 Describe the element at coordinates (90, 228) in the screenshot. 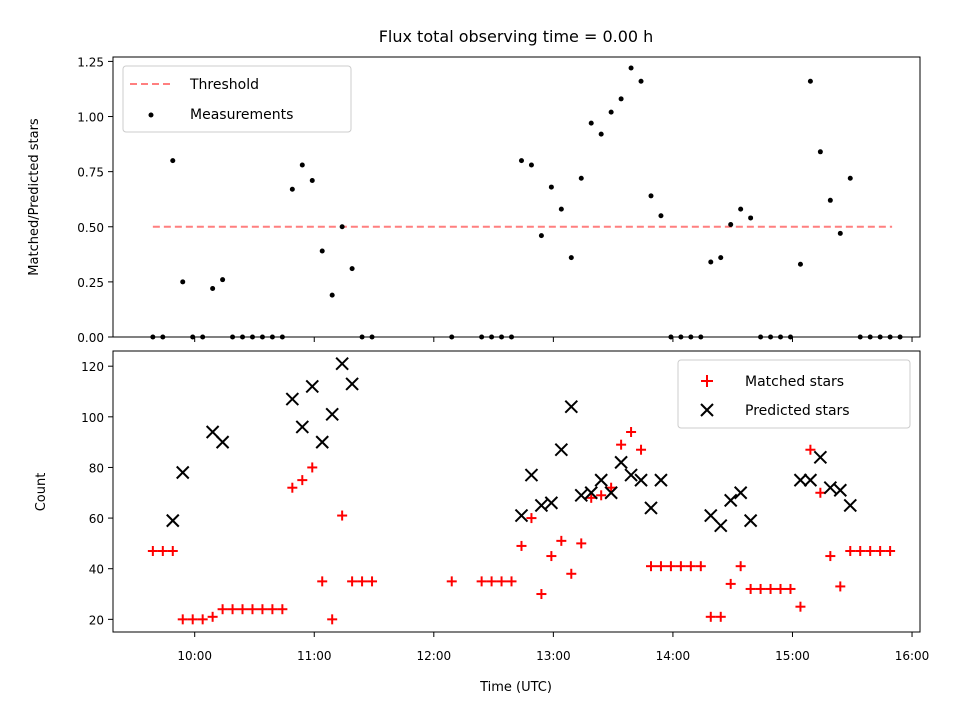

I see `ratio-y-tick-label: 0.50` at that location.